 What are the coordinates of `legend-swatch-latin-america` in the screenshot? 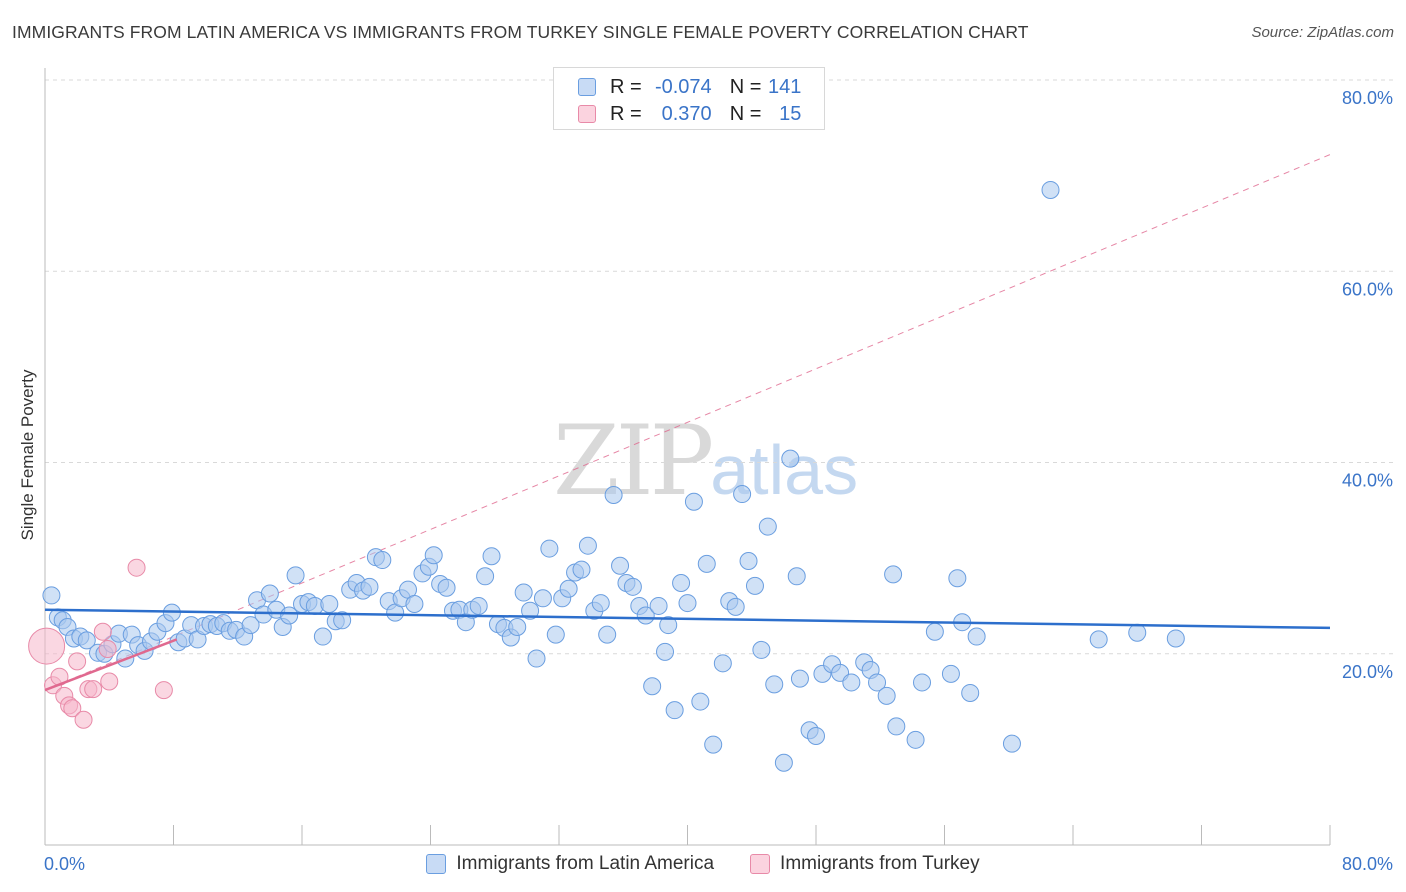 It's located at (436, 864).